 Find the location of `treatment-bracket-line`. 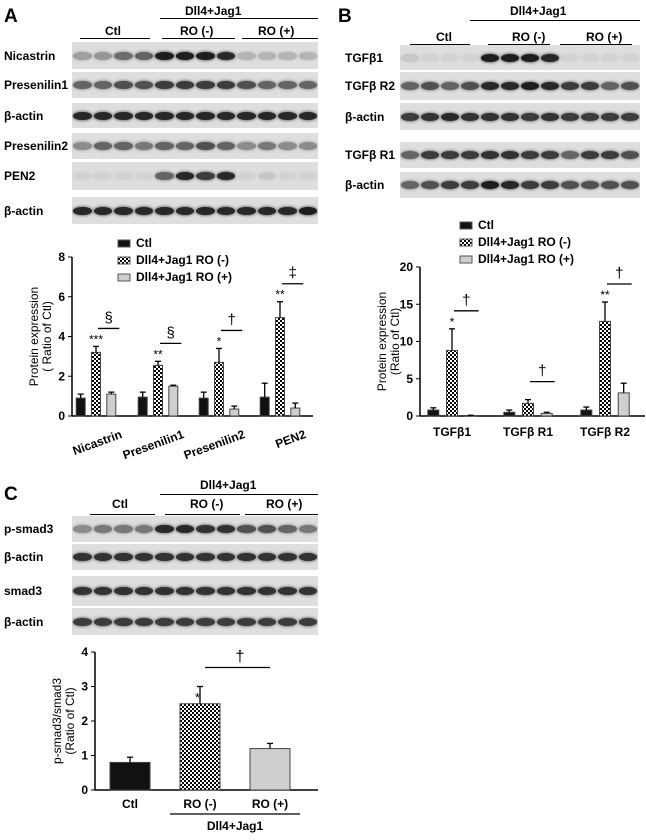

treatment-bracket-line is located at coordinates (555, 20).